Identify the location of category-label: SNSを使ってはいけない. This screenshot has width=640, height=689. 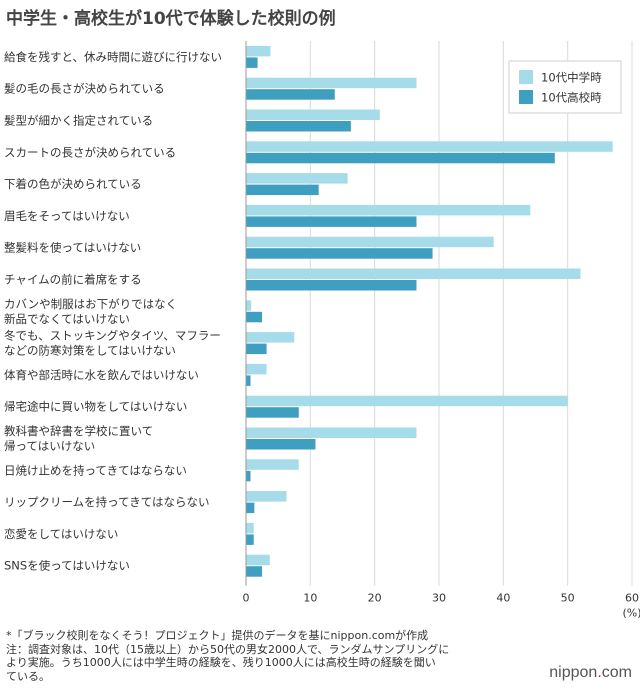
(67, 566).